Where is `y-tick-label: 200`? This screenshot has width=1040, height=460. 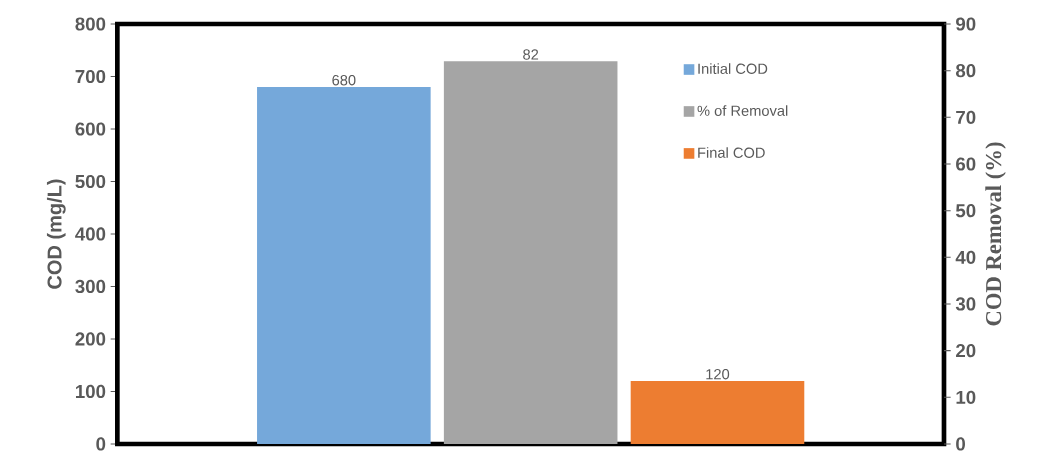 y-tick-label: 200 is located at coordinates (90, 339).